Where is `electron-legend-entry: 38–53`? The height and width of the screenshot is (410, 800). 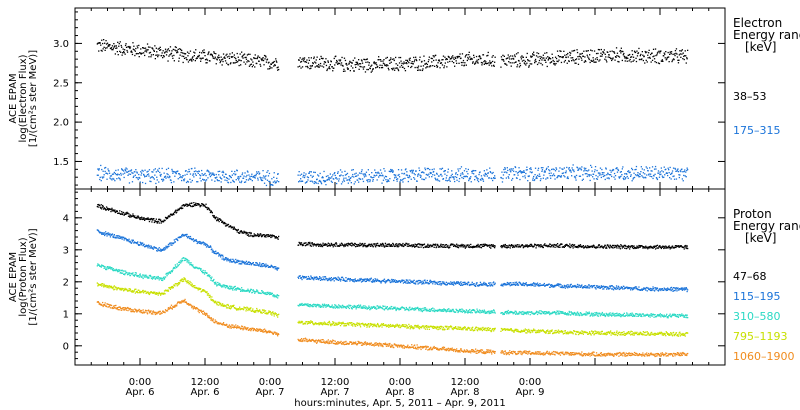
electron-legend-entry: 38–53 is located at coordinates (750, 96).